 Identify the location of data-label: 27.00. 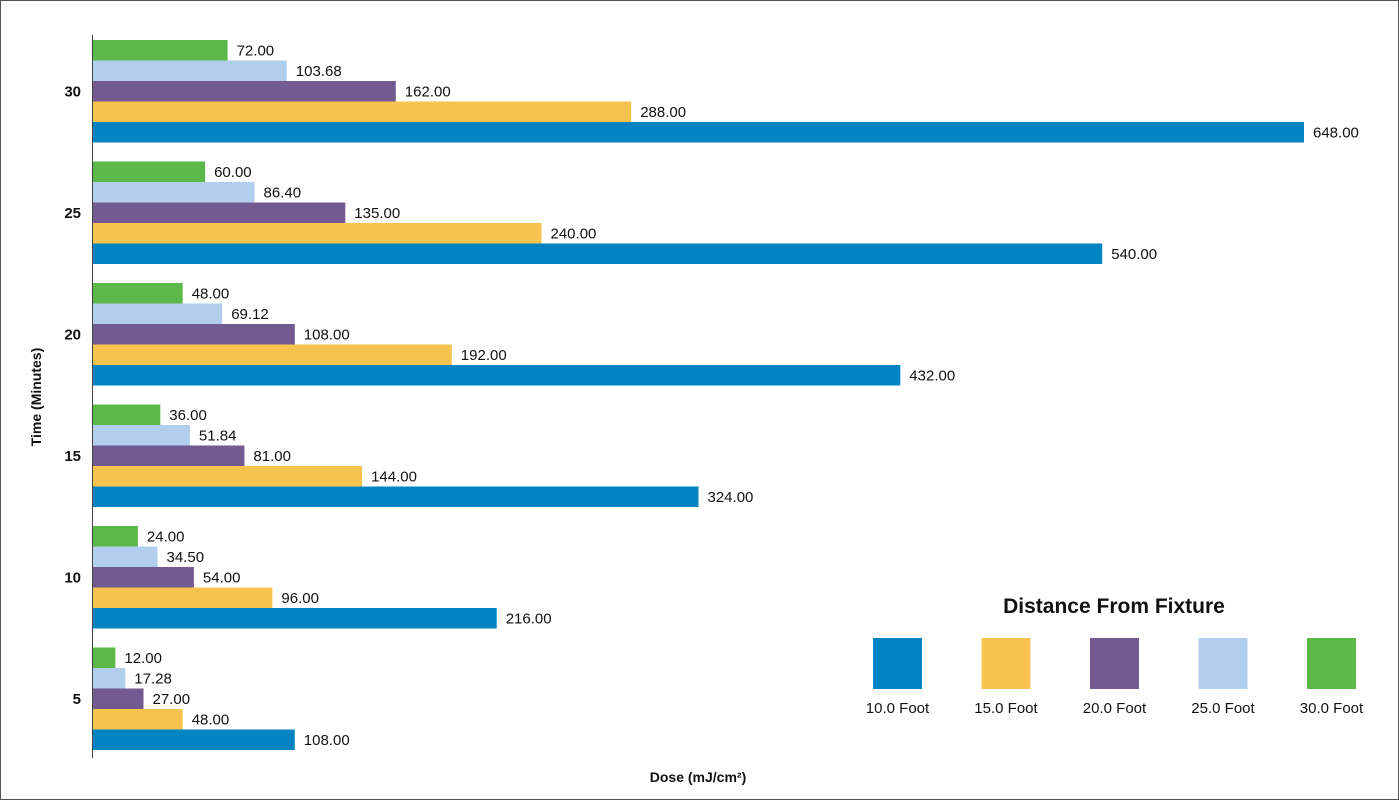
(172, 699).